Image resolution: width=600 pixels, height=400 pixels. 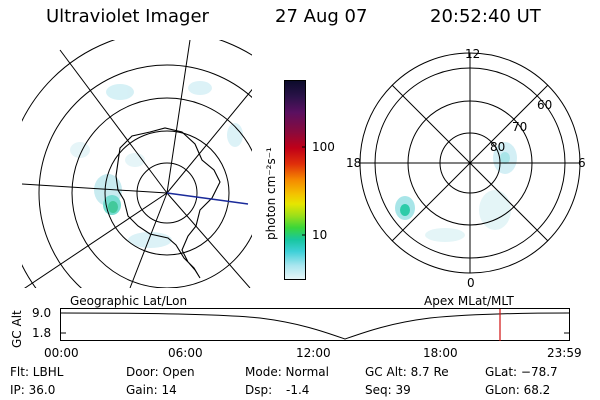 What do you see at coordinates (298, 390) in the screenshot?
I see `dsp-value: -1.4` at bounding box center [298, 390].